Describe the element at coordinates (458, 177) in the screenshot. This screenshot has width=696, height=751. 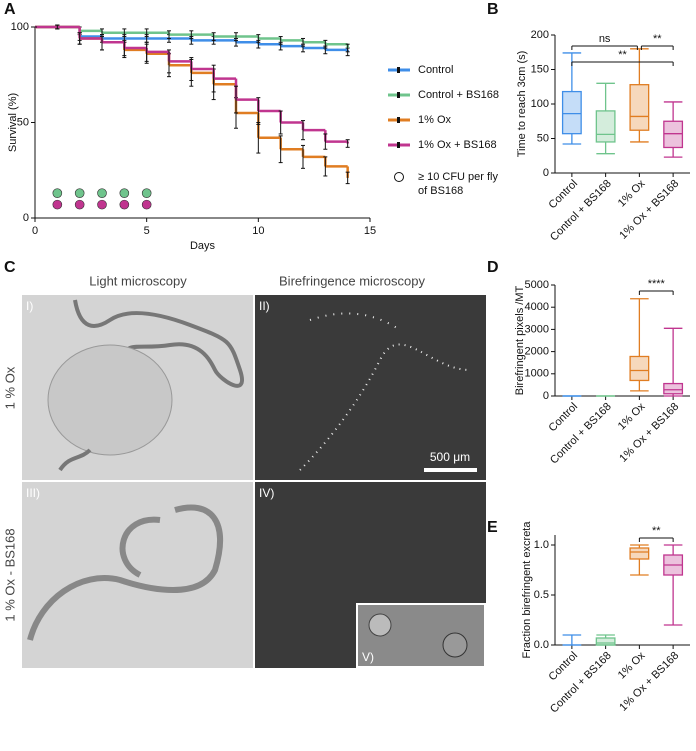
I see `legend-label: ≥ 10 CFU per fly` at that location.